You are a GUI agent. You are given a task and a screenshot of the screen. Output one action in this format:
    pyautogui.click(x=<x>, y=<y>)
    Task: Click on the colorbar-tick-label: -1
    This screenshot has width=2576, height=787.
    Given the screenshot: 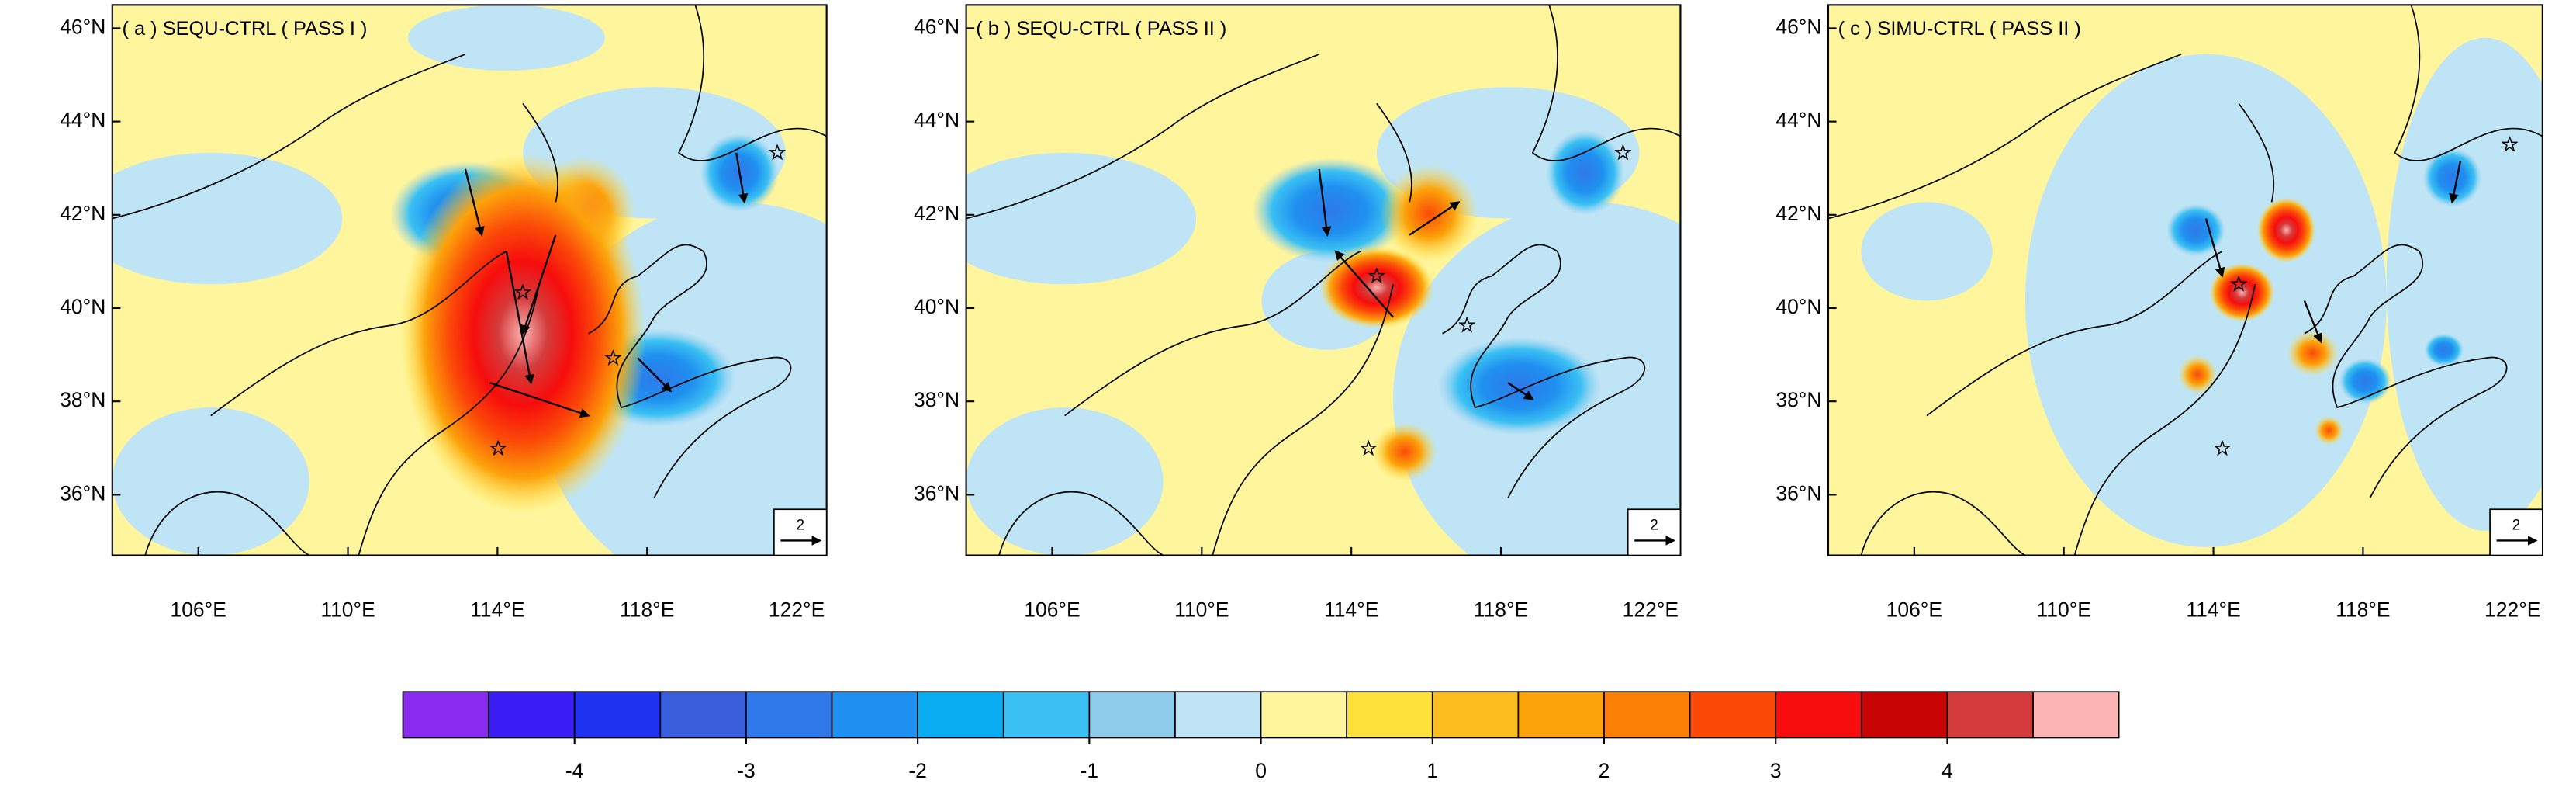 What is the action you would take?
    pyautogui.click(x=1090, y=770)
    